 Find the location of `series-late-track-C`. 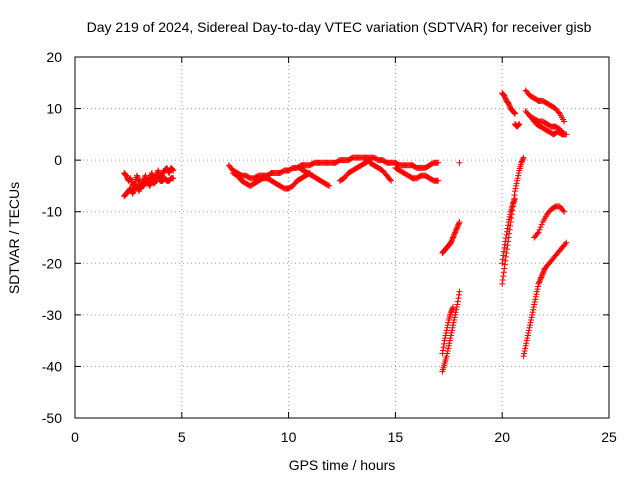

series-late-track-C is located at coordinates (448, 330).